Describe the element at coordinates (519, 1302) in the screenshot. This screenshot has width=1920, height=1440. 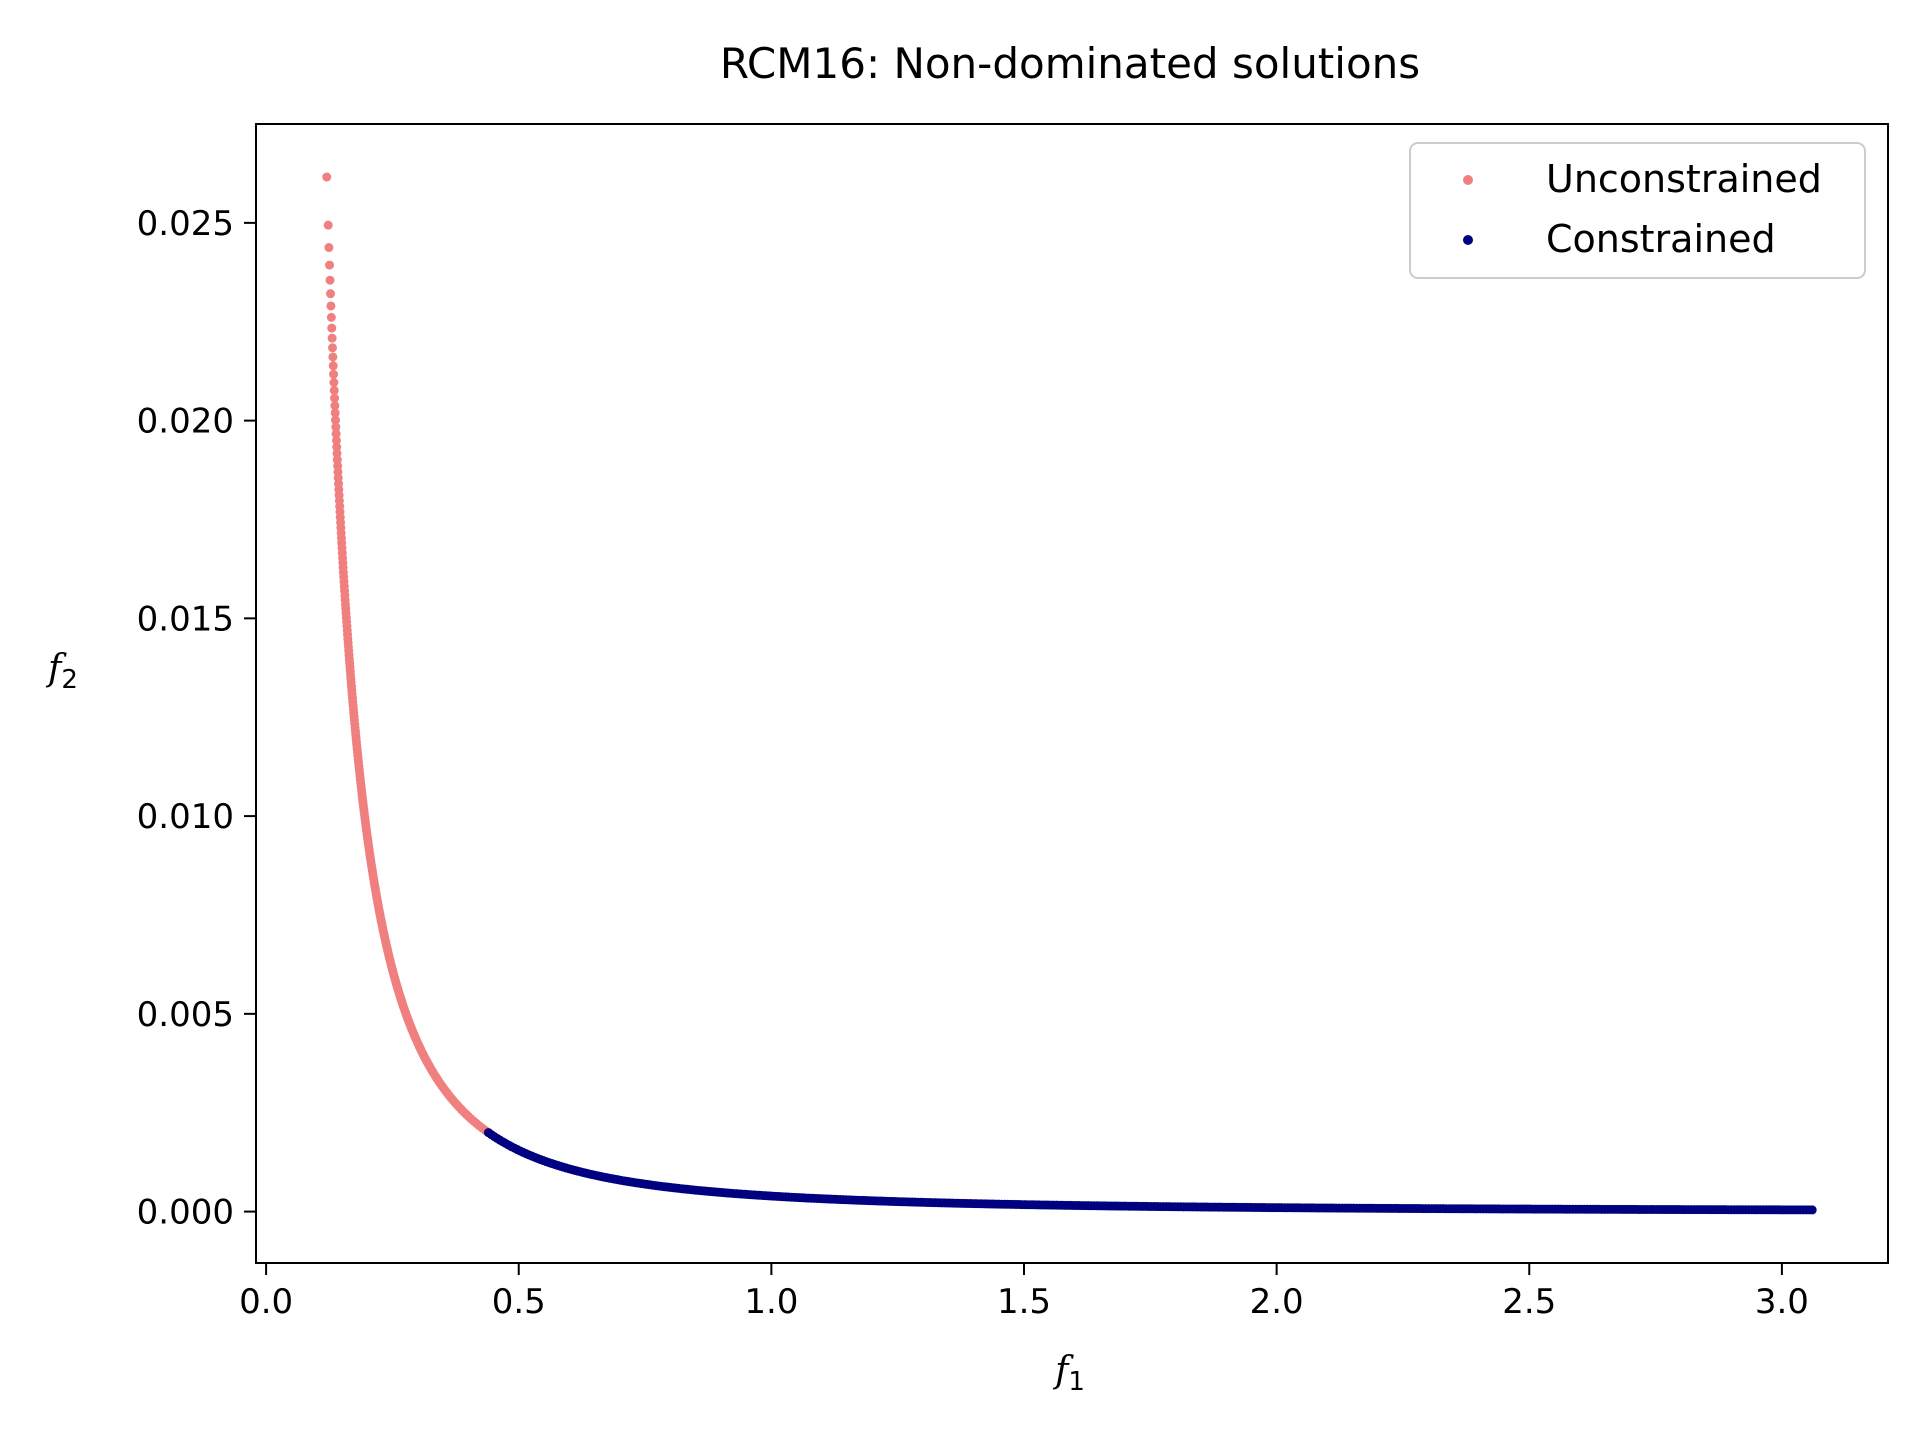
I see `x-tick-label: 0.5` at that location.